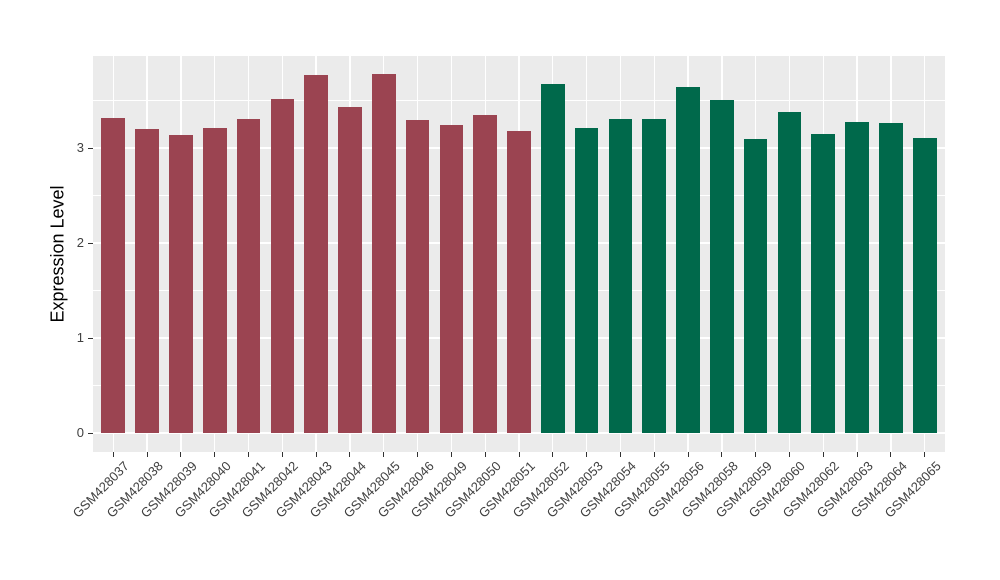 This screenshot has height=580, width=1000. Describe the element at coordinates (891, 278) in the screenshot. I see `bar-GSM428064` at that location.